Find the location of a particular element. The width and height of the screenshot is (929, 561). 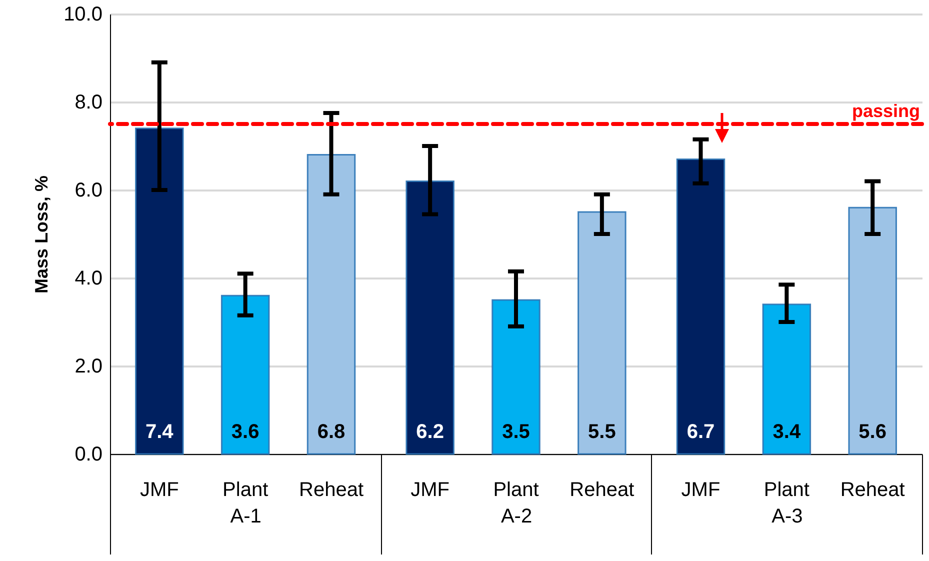

series-label: Plant is located at coordinates (245, 490).